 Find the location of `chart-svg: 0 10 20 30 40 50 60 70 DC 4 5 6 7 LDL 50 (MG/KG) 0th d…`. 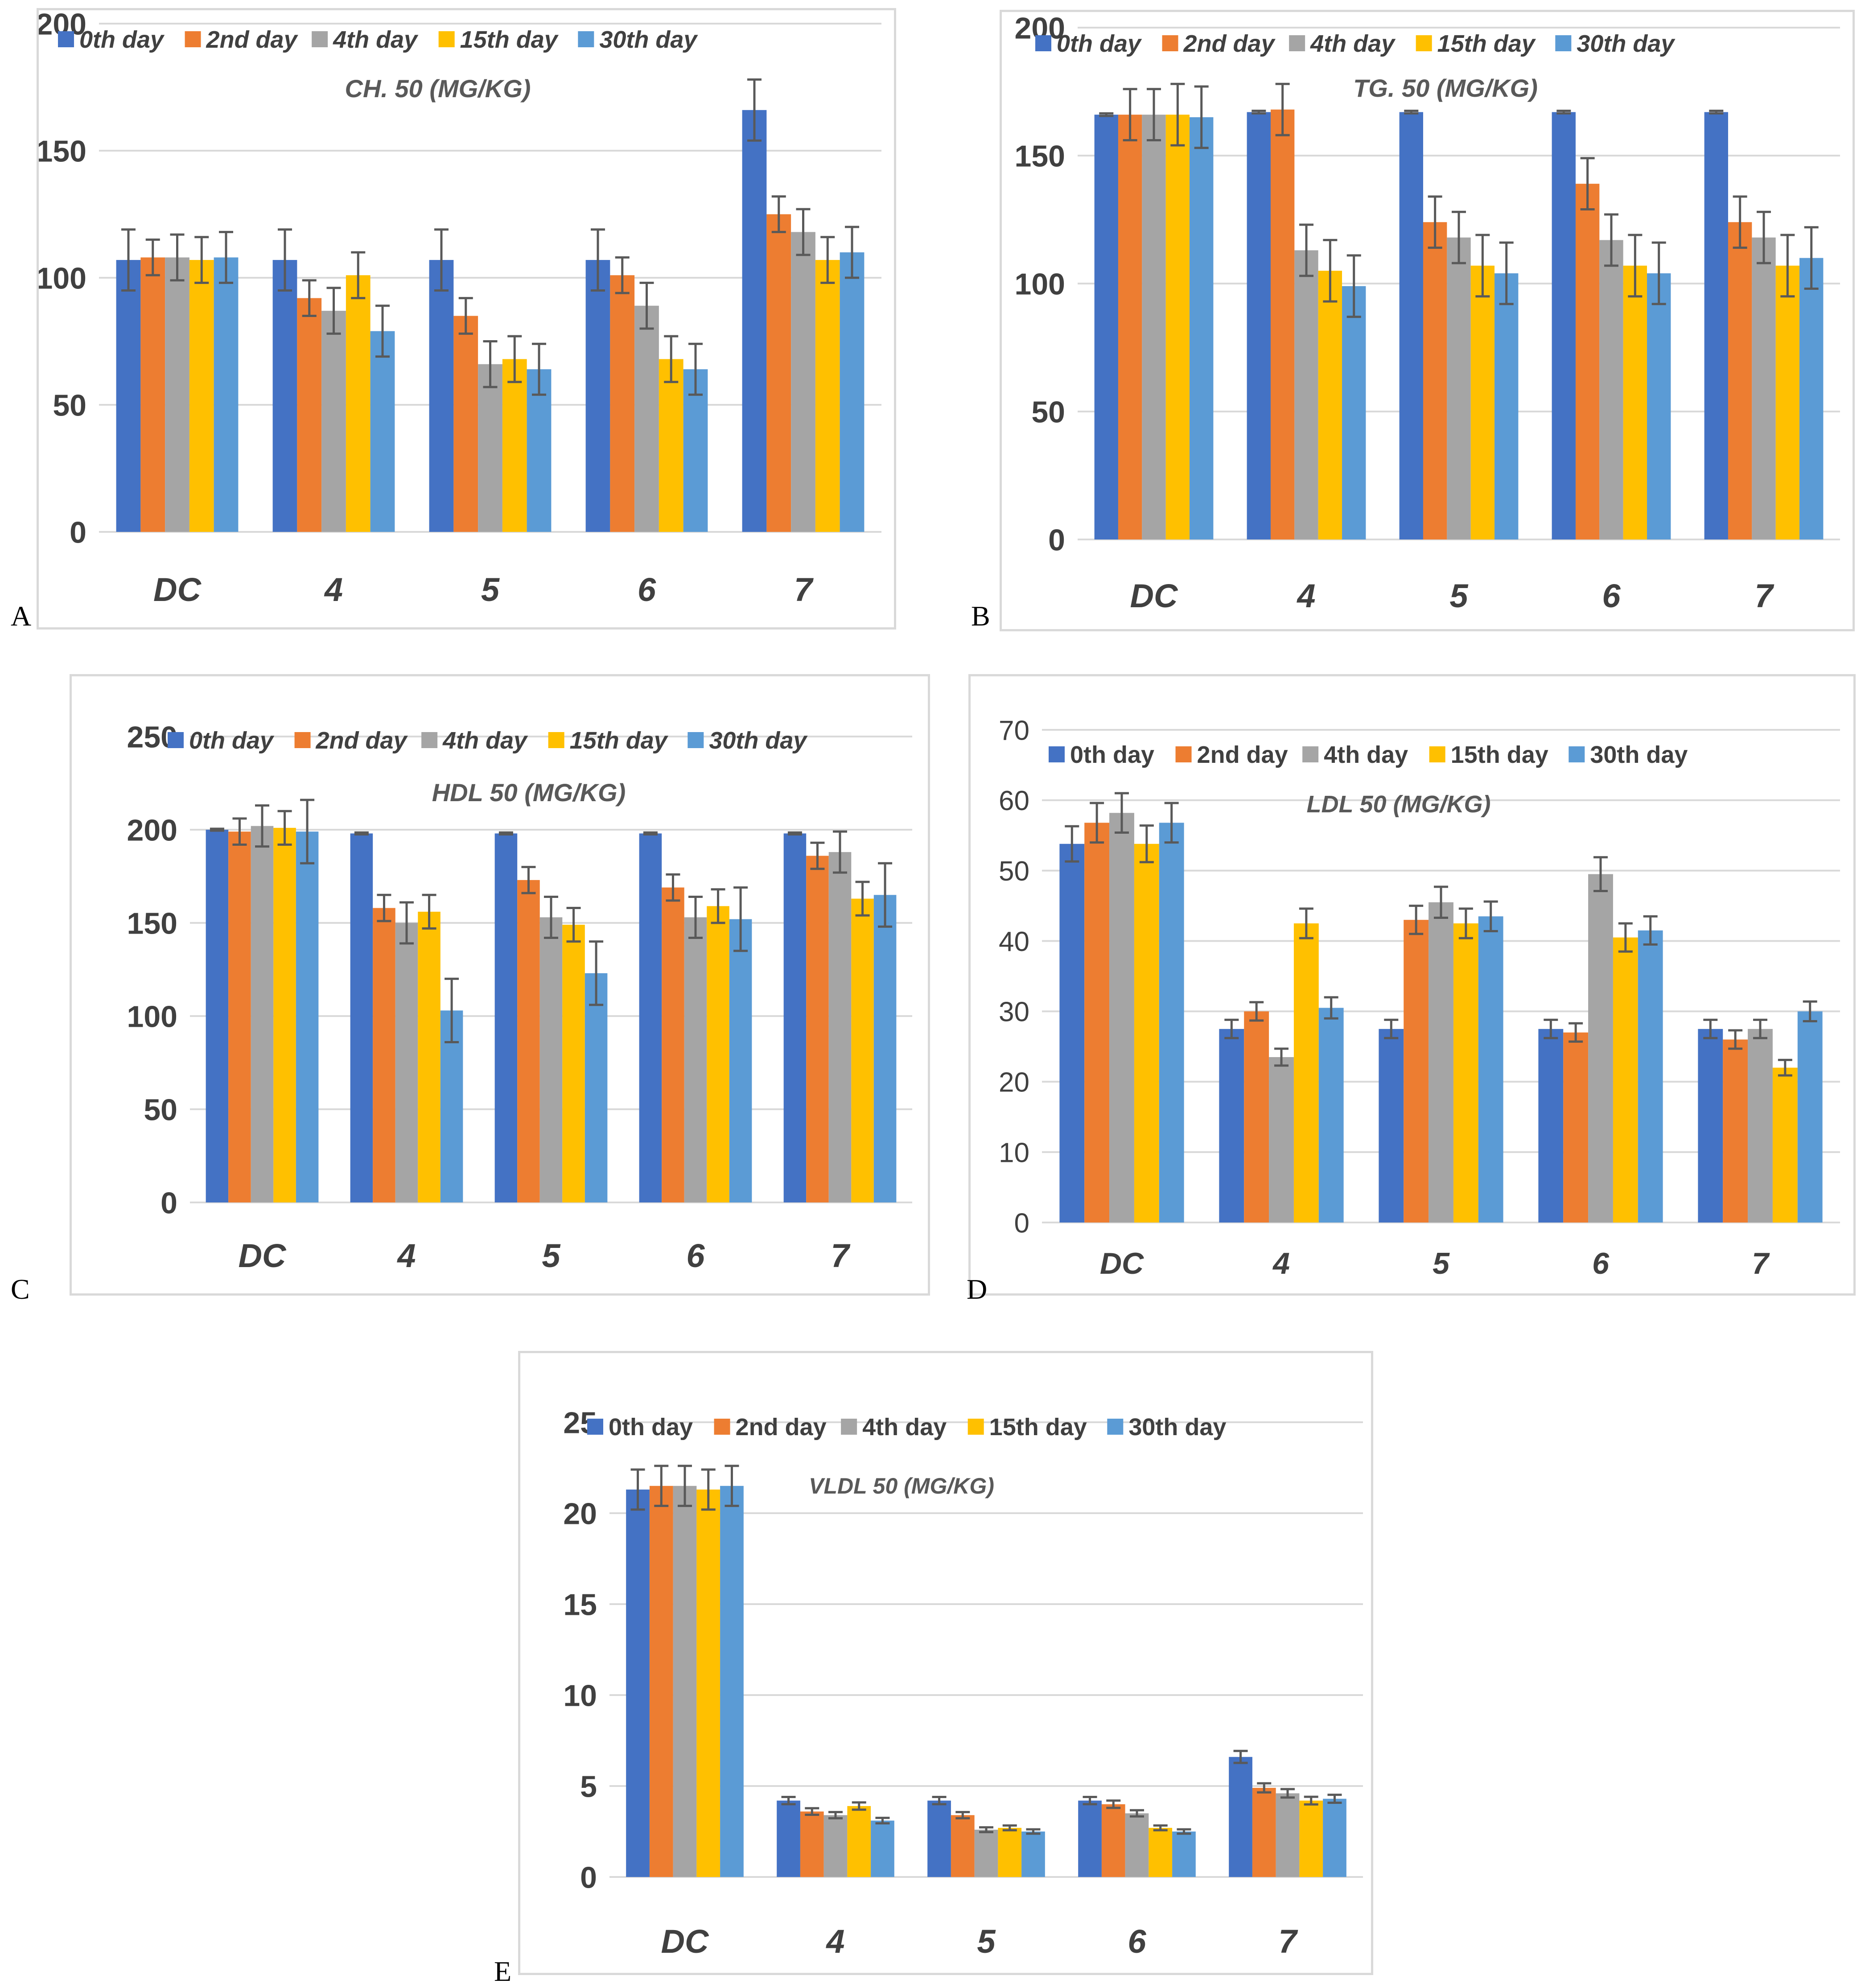

chart-svg: 0 10 20 30 40 50 60 70 DC 4 5 6 7 LDL 50 (MG/KG) 0th d… is located at coordinates (1420, 997).